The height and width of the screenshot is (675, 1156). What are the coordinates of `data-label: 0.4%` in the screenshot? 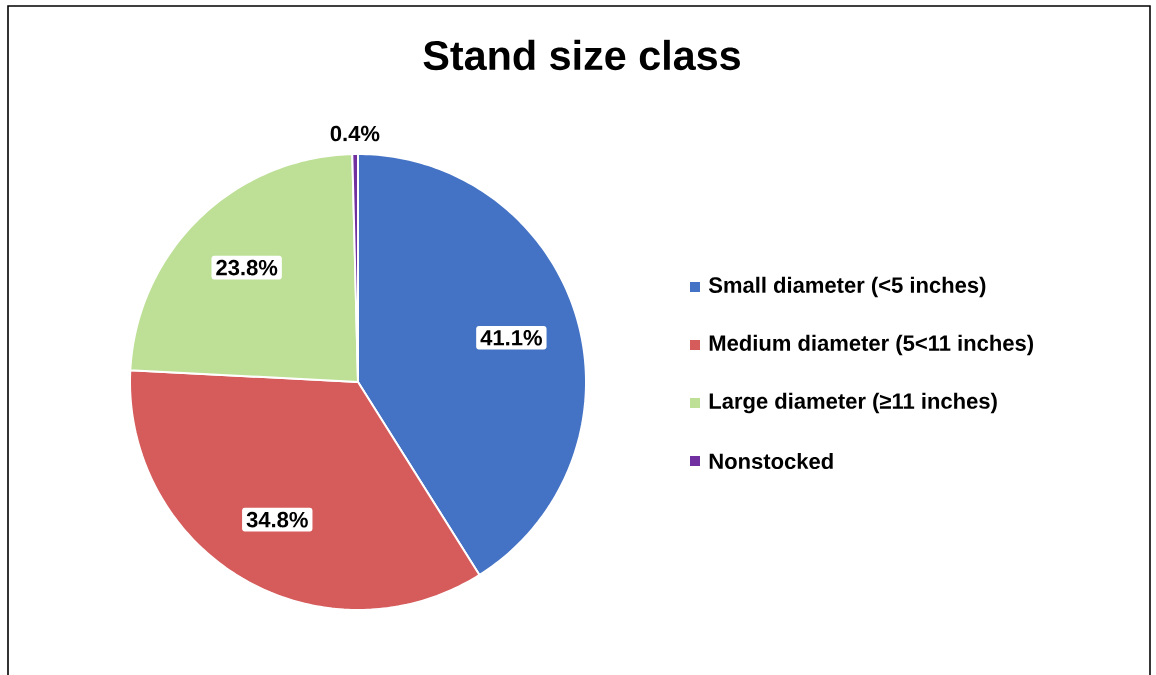 It's located at (355, 133).